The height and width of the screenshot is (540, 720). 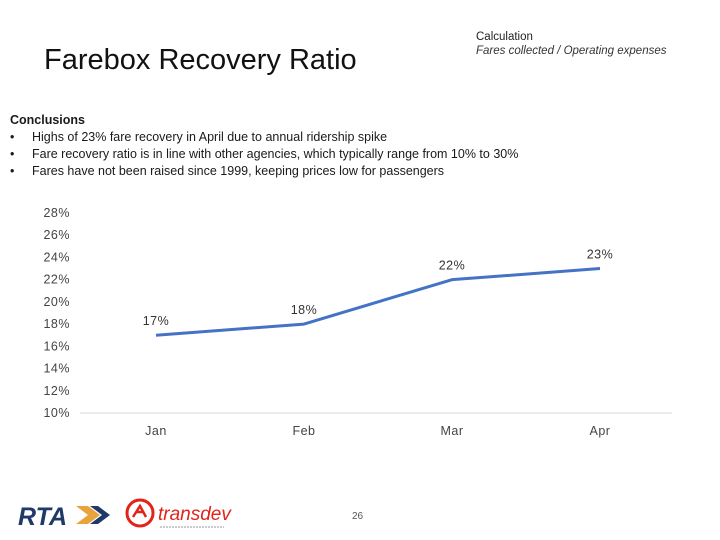 I want to click on svg-text: RTA, so click(x=42, y=517).